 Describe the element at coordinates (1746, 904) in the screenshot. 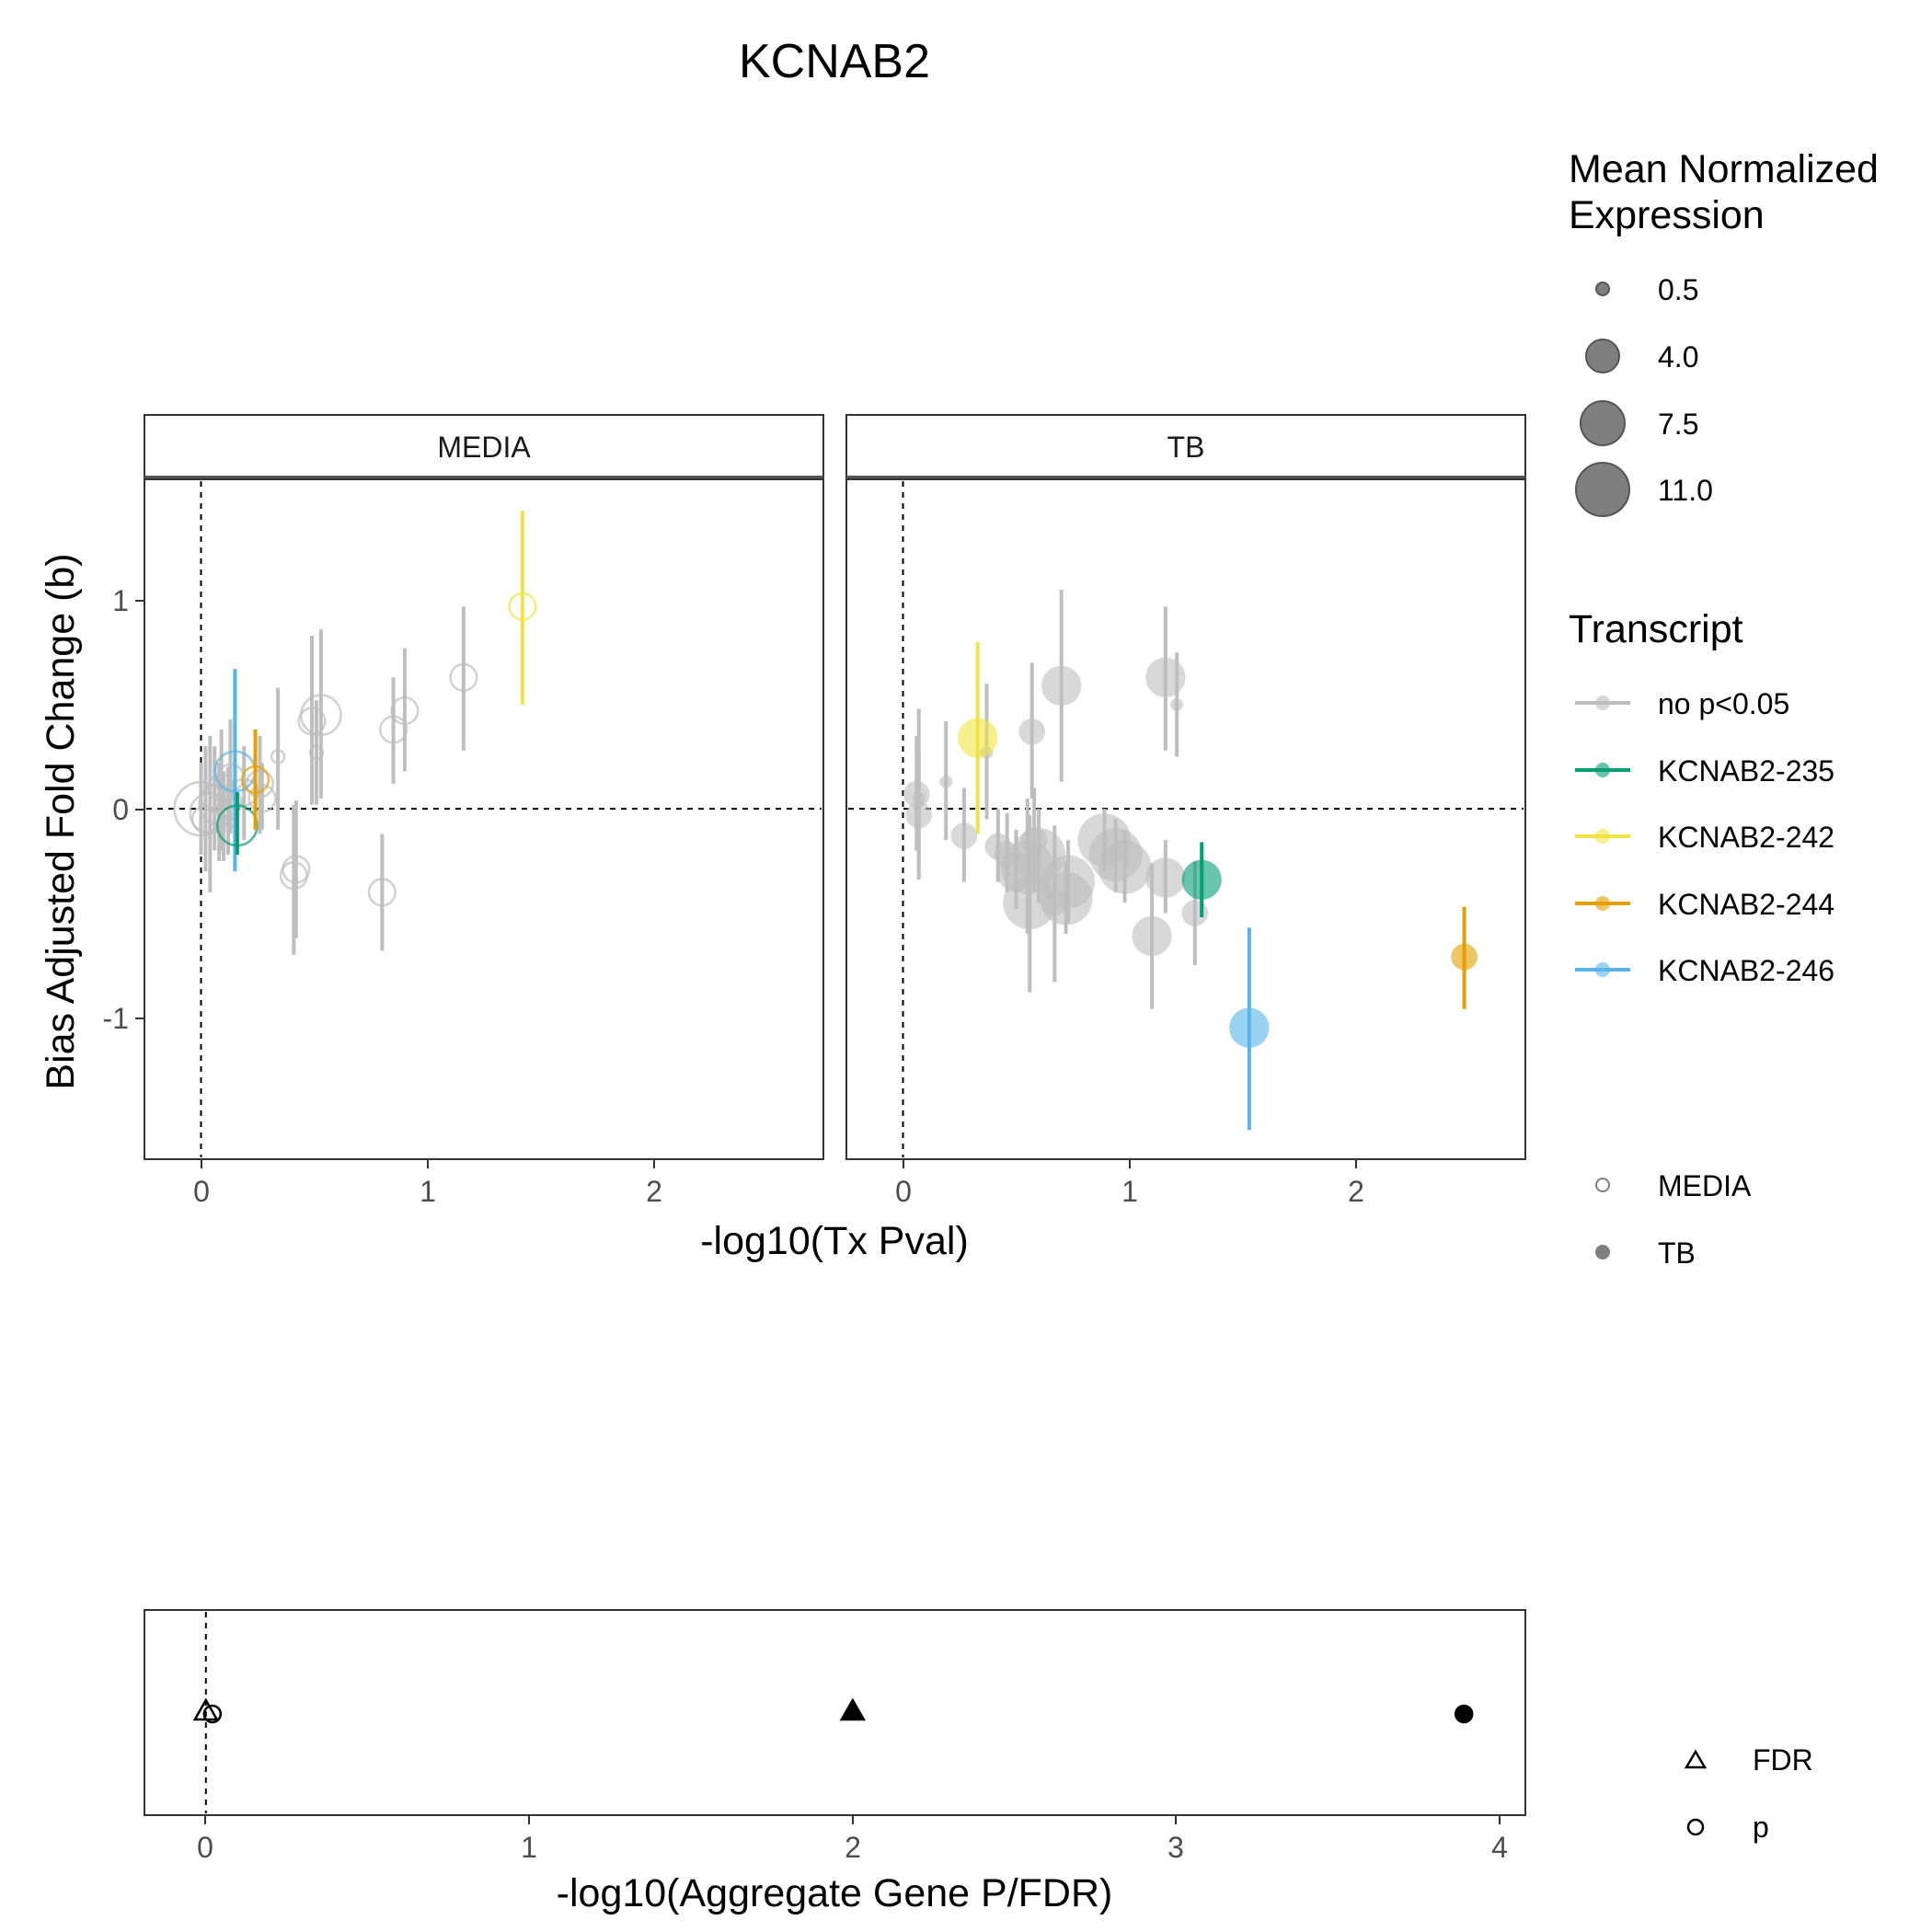

I see `legend-color-label: KCNAB2-244` at that location.